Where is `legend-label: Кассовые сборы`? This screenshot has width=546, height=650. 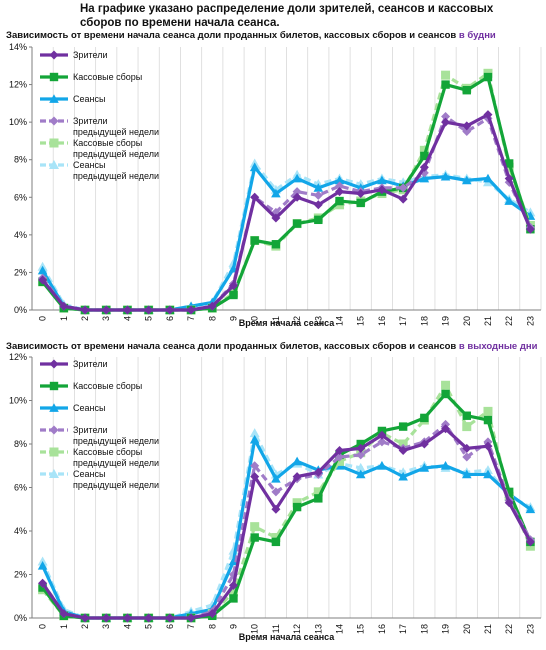
legend-label: Кассовые сборы is located at coordinates (107, 77).